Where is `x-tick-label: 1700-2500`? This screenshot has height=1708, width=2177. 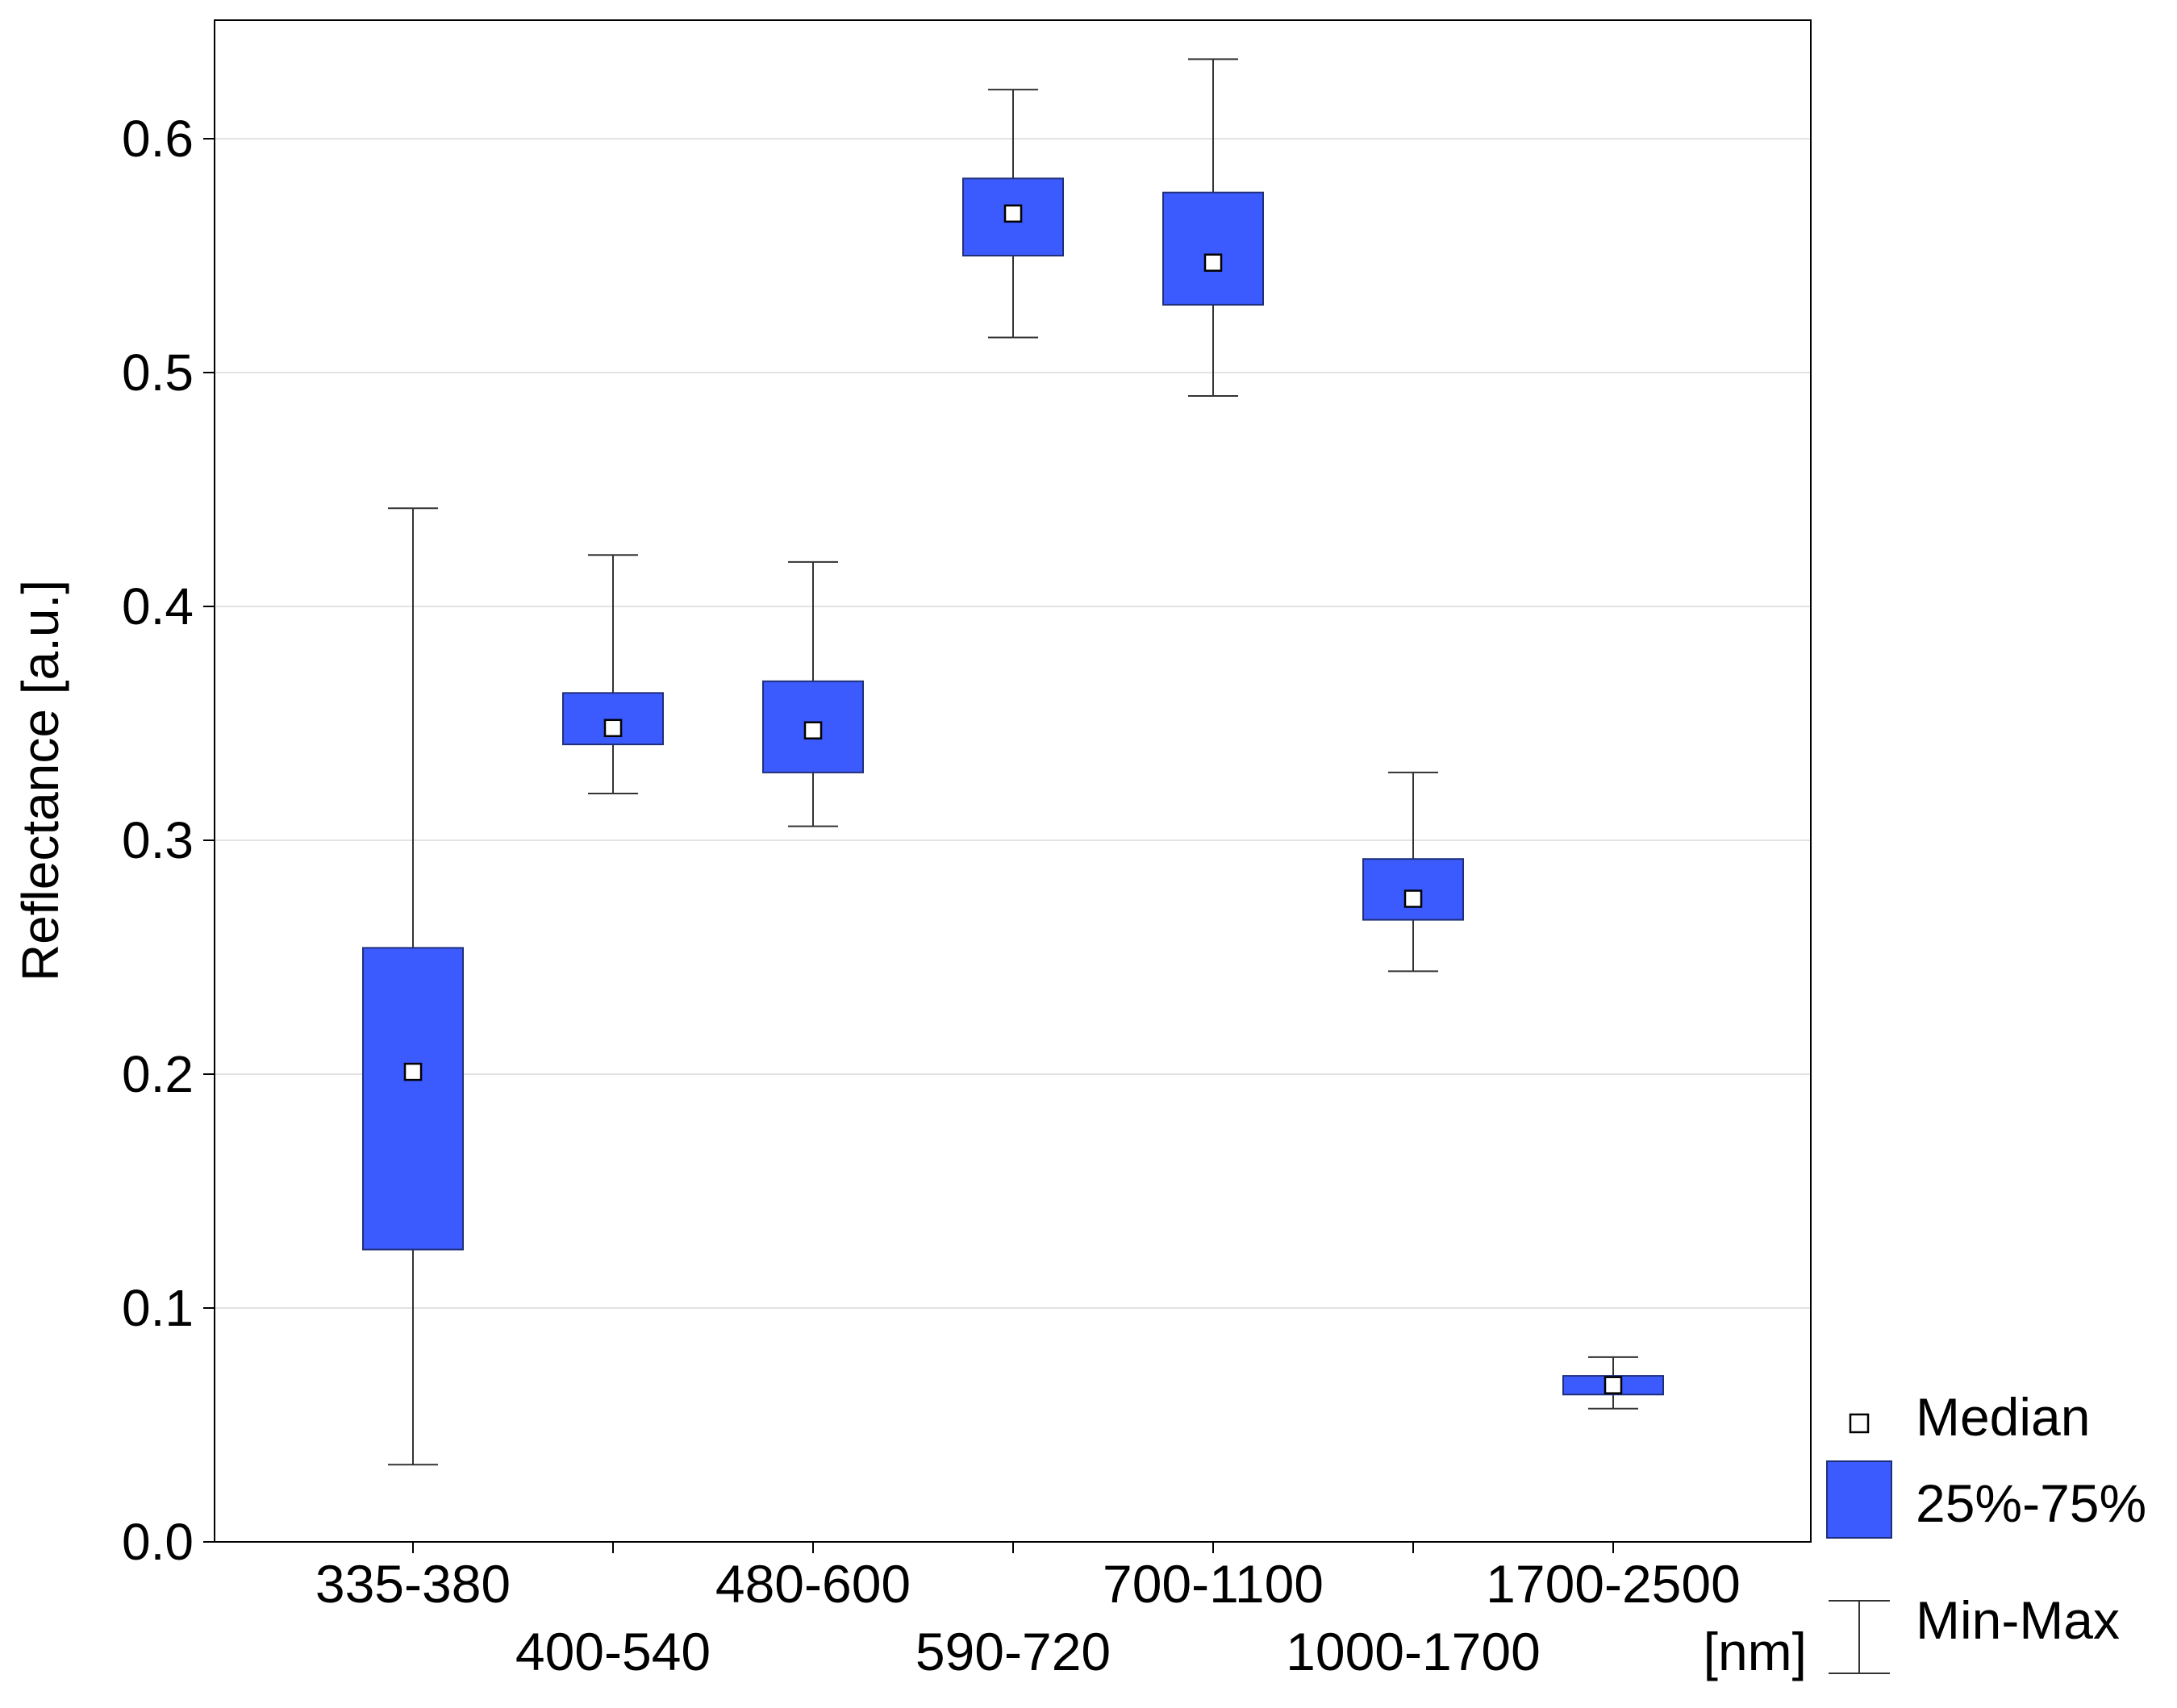
x-tick-label: 1700-2500 is located at coordinates (1613, 1584).